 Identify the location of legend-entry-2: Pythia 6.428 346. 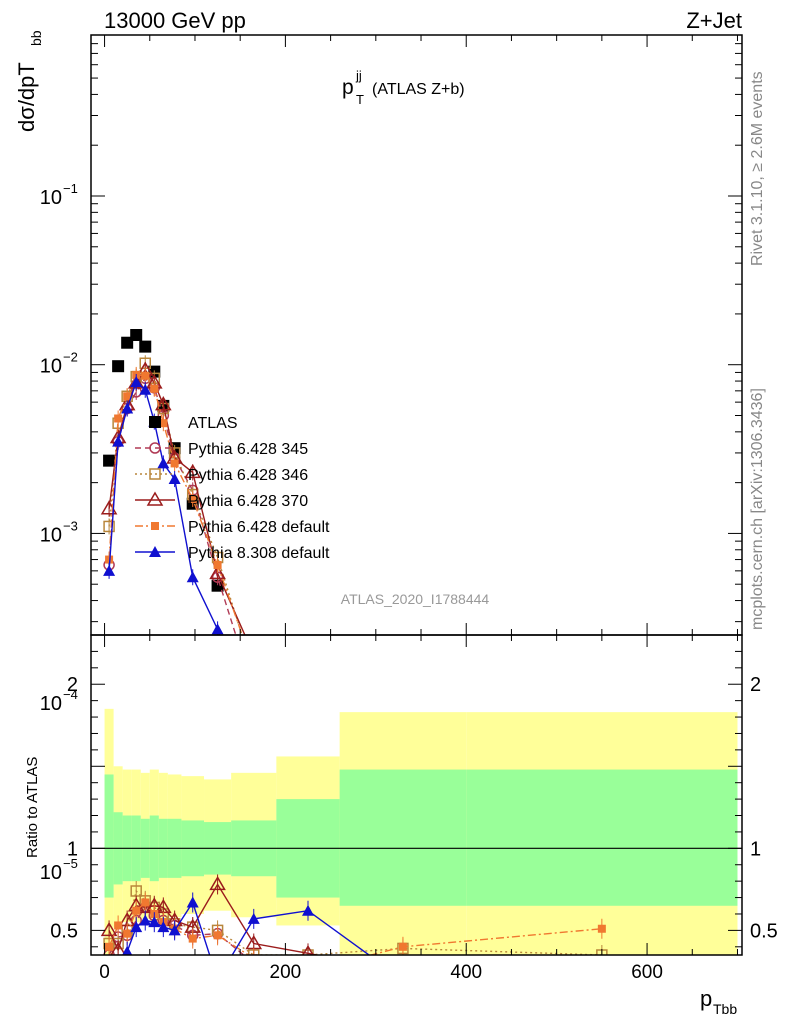
(221, 475).